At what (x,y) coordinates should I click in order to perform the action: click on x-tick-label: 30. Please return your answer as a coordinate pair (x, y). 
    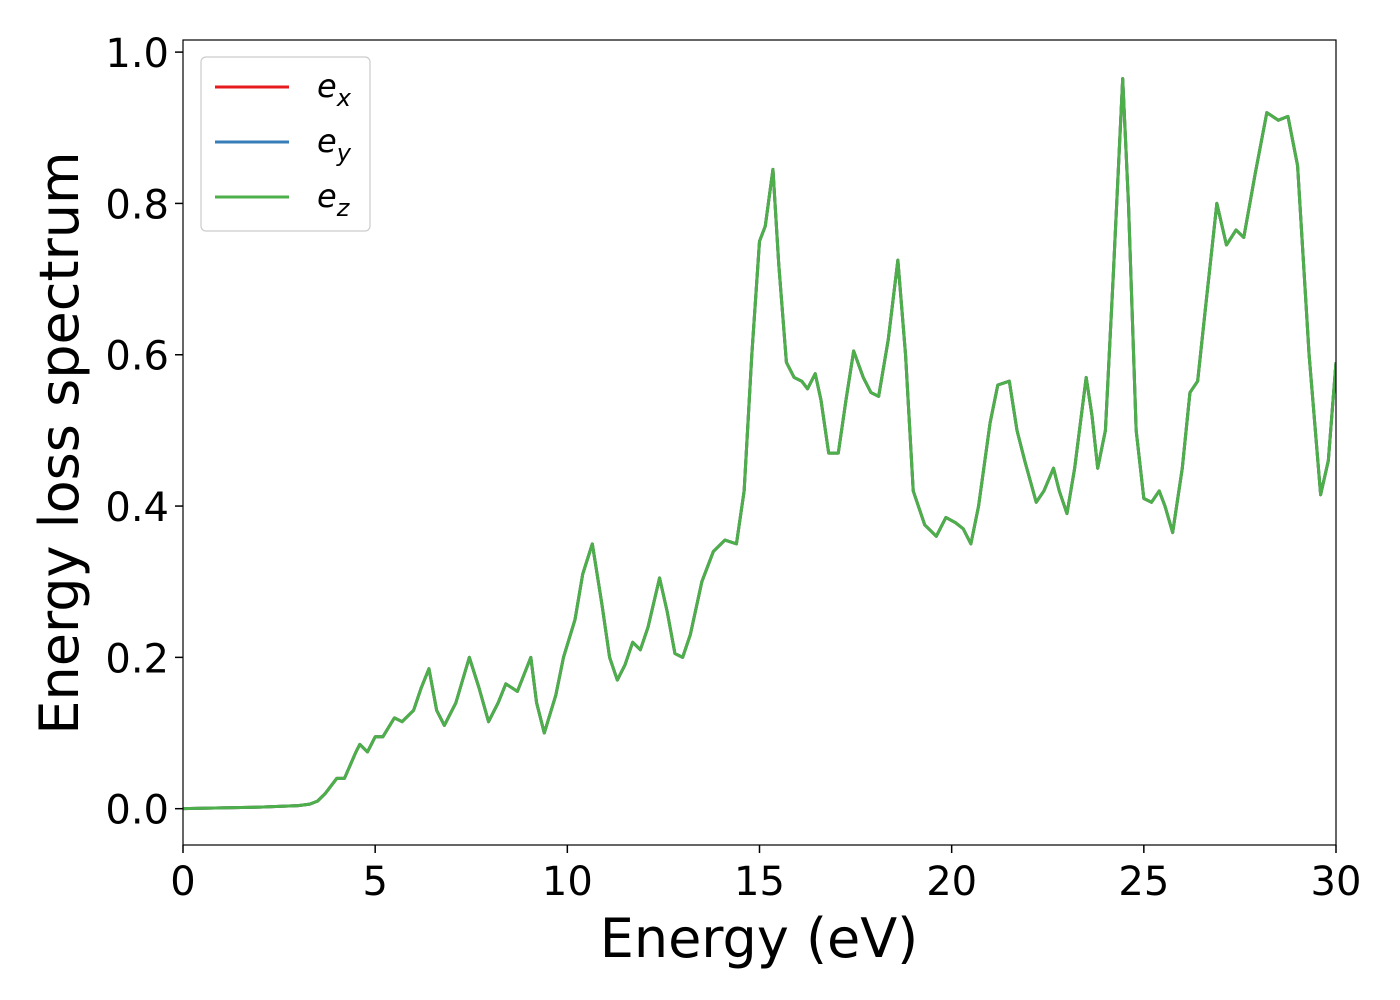
    Looking at the image, I should click on (1336, 882).